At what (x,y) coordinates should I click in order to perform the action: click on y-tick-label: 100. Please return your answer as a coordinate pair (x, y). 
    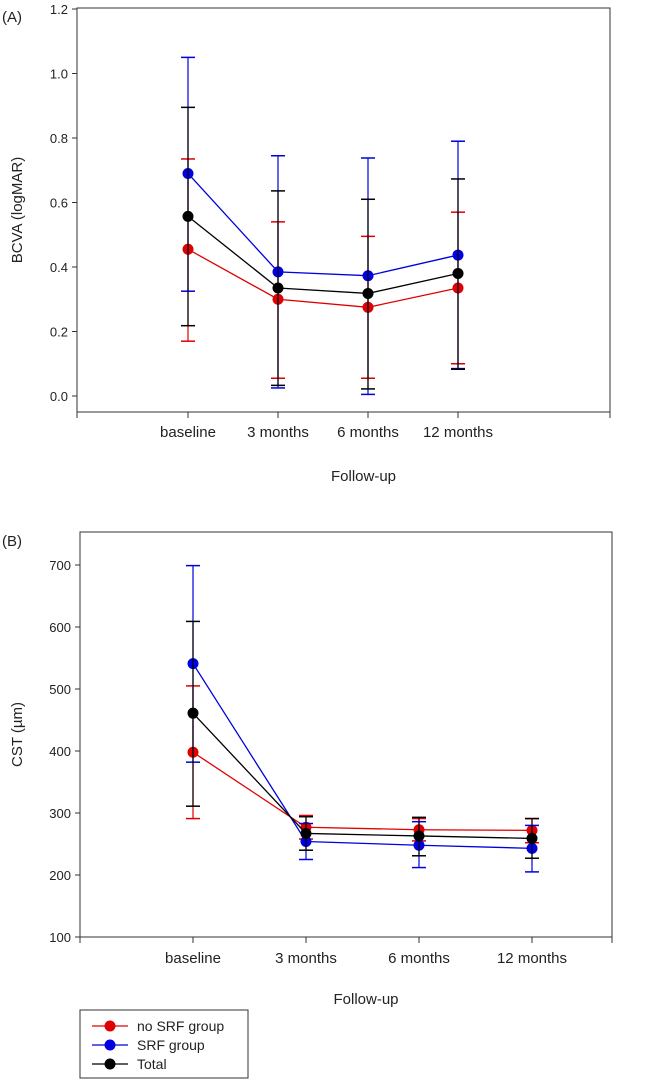
    Looking at the image, I should click on (60, 937).